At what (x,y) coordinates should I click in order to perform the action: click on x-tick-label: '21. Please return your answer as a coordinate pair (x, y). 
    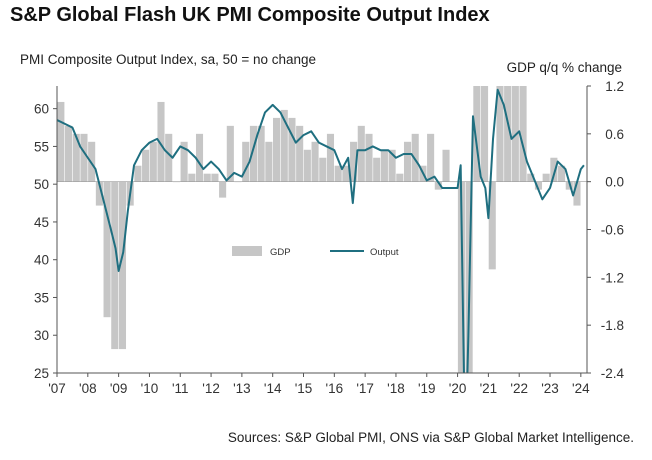
    Looking at the image, I should click on (489, 388).